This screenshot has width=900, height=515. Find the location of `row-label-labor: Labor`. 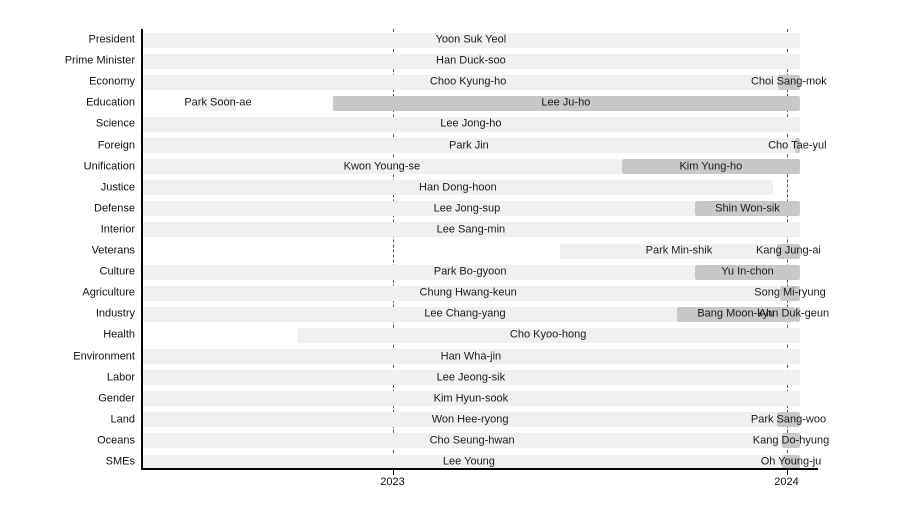

row-label-labor: Labor is located at coordinates (120, 377).